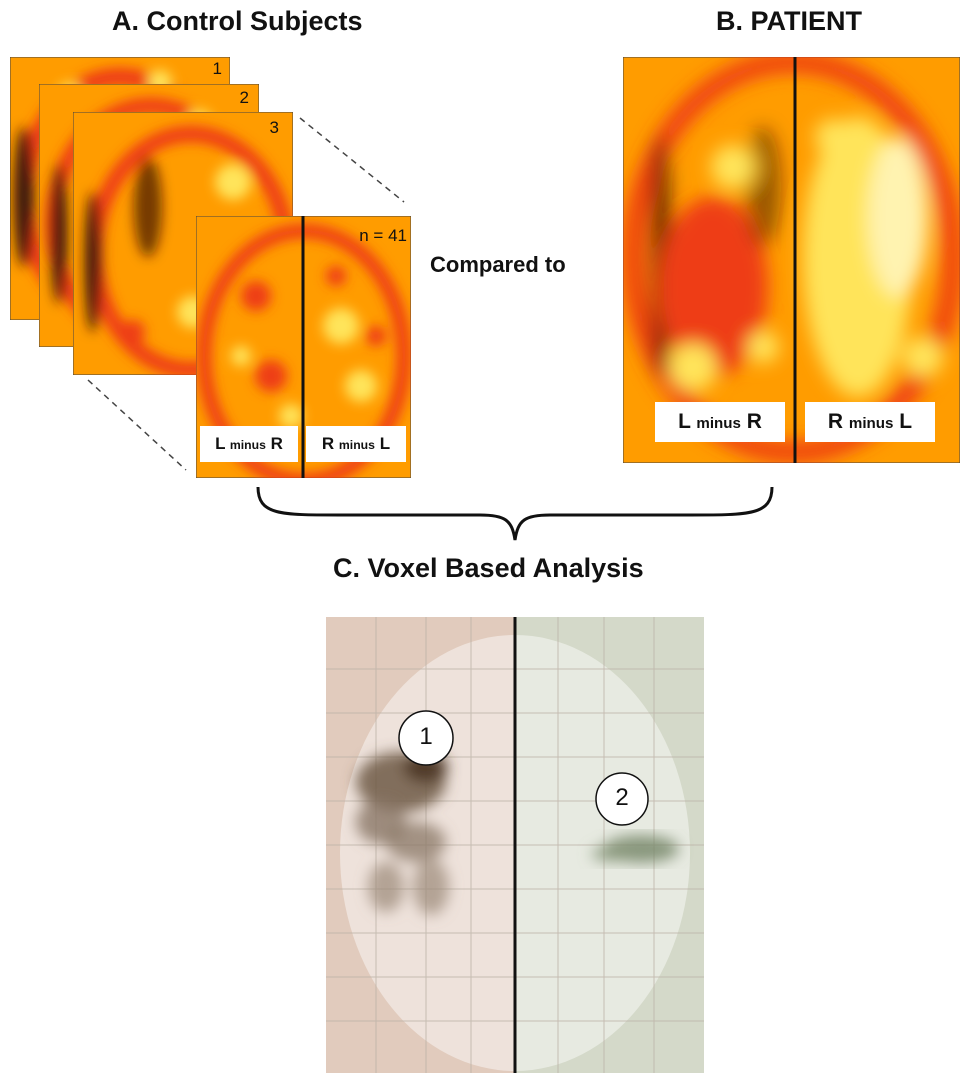  Describe the element at coordinates (244, 97) in the screenshot. I see `slice-number-2: 2` at that location.